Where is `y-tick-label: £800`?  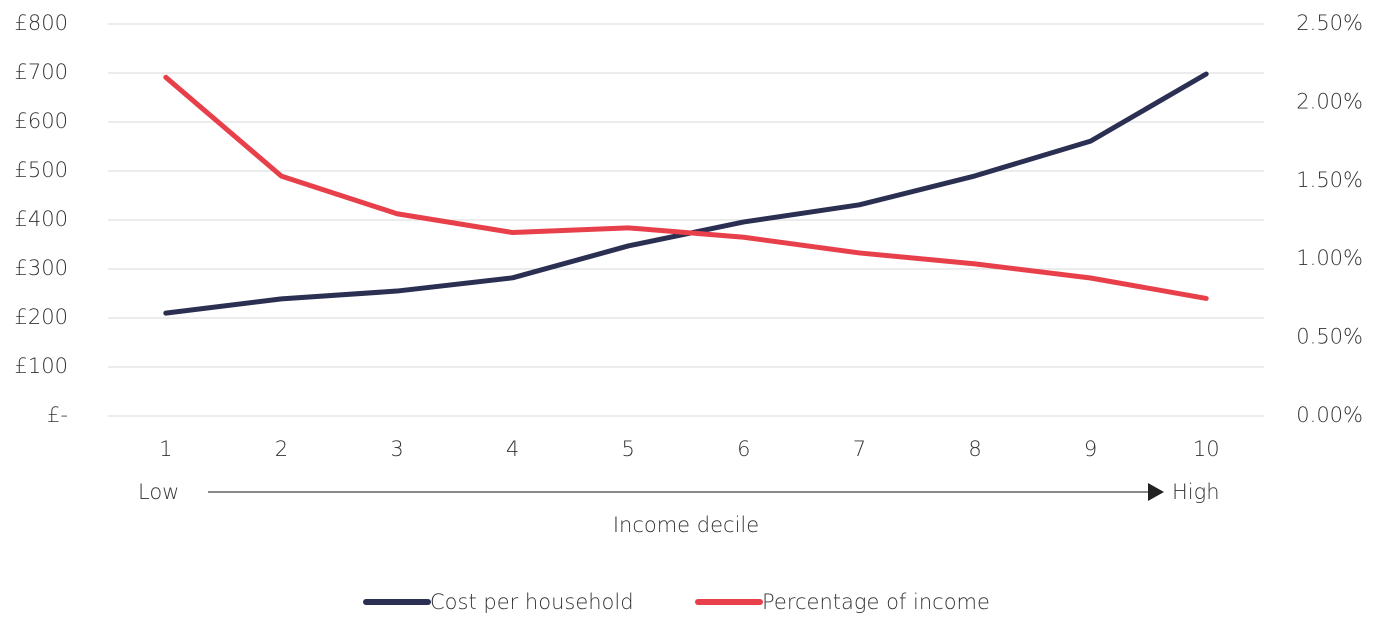
y-tick-label: £800 is located at coordinates (41, 23).